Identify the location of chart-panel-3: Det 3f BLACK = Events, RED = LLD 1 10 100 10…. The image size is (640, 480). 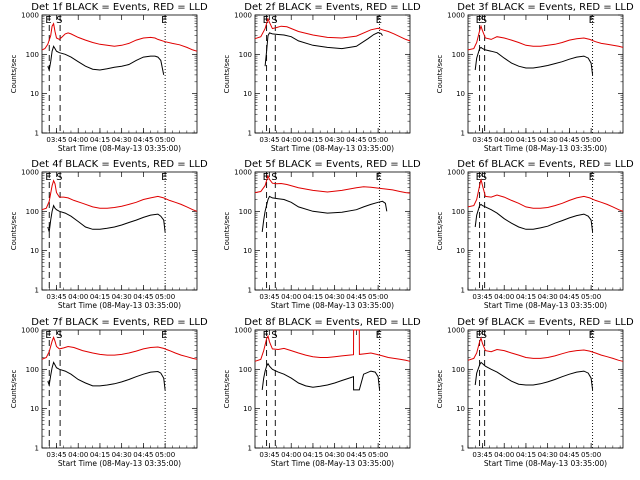
(535, 77).